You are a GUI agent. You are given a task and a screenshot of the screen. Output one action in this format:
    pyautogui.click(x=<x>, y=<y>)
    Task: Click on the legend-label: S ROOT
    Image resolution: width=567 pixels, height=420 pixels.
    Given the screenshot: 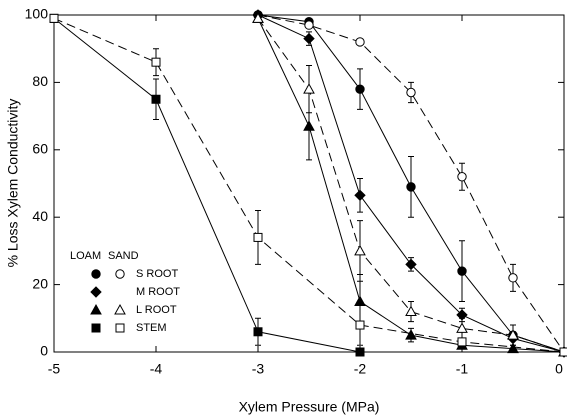 What is the action you would take?
    pyautogui.click(x=157, y=274)
    